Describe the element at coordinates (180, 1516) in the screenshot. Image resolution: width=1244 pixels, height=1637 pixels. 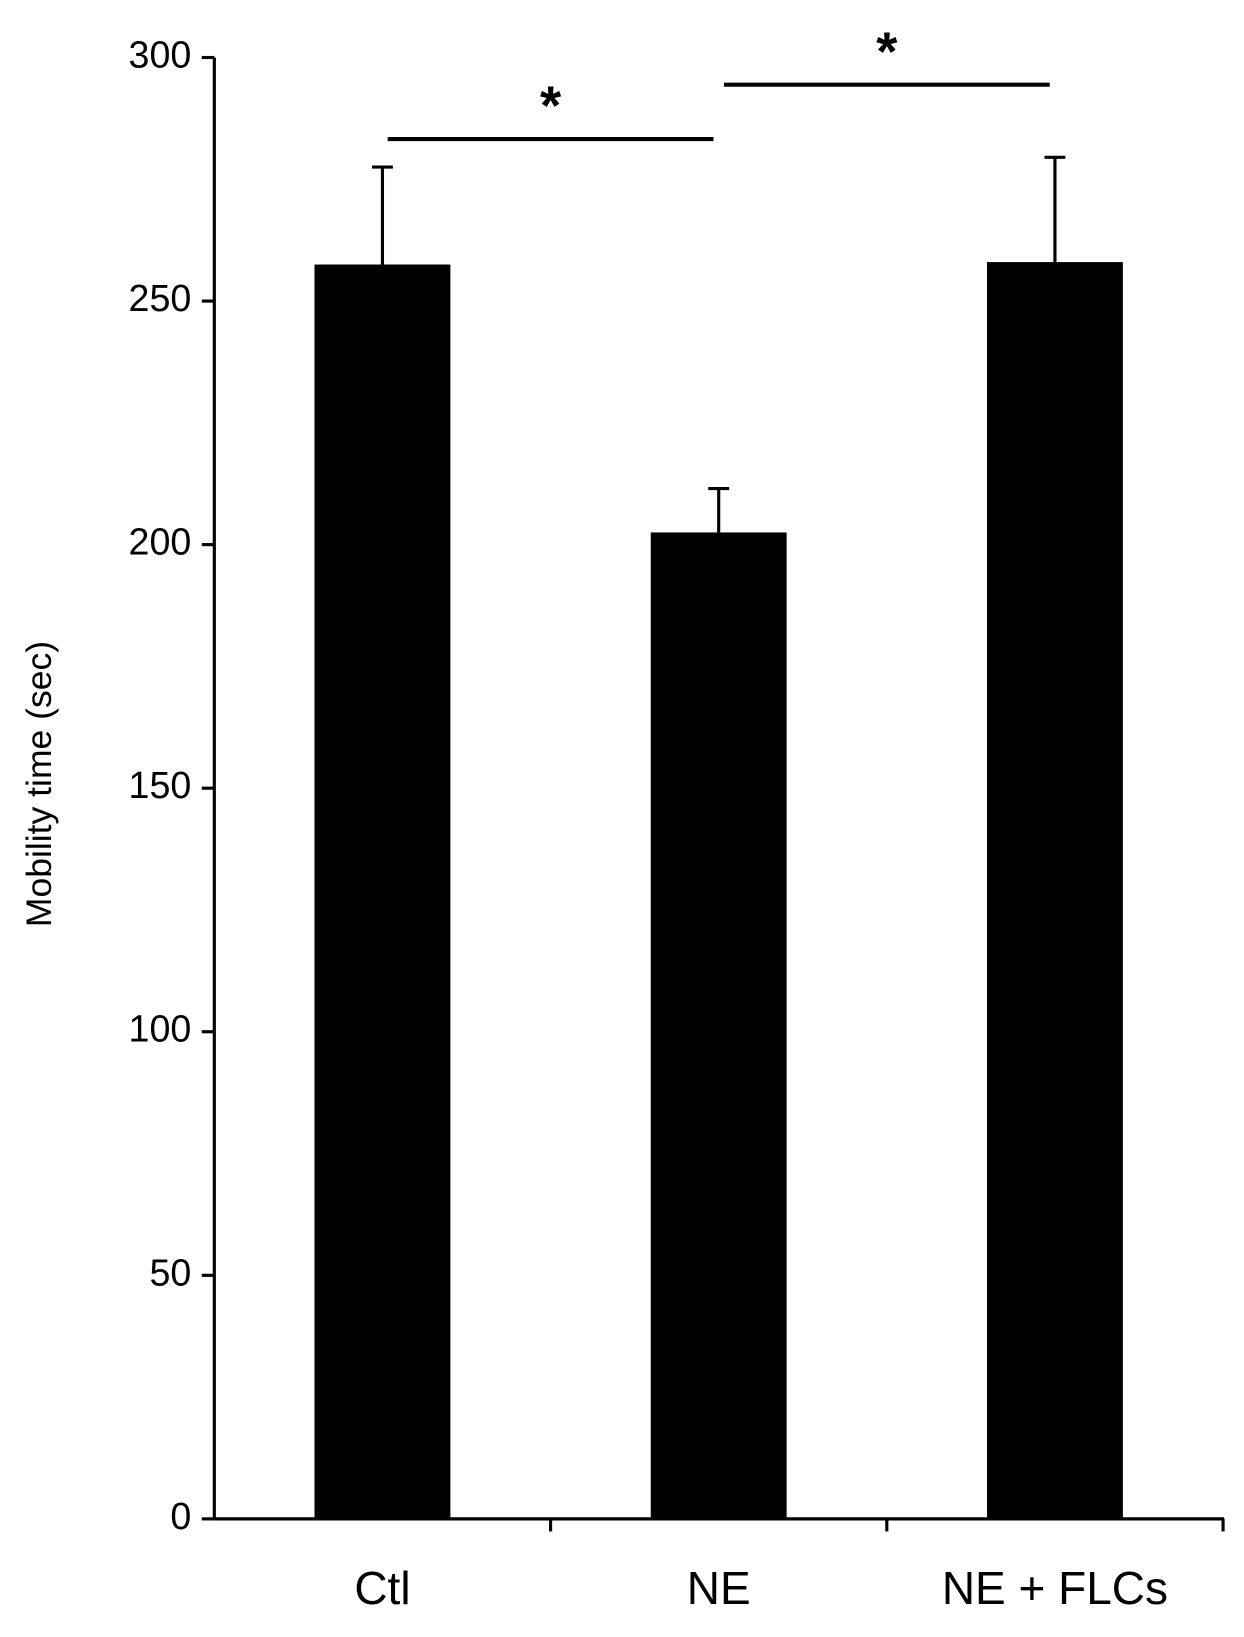
I see `y-tick-label: 0` at that location.